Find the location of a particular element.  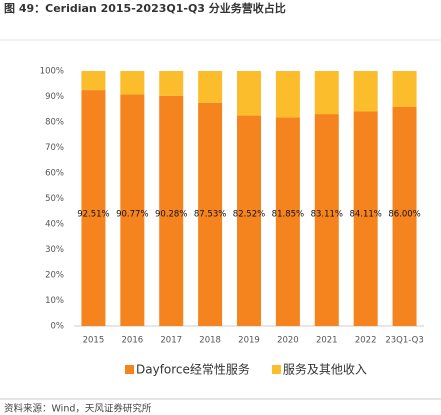

y-tick-label: 100% is located at coordinates (52, 72).